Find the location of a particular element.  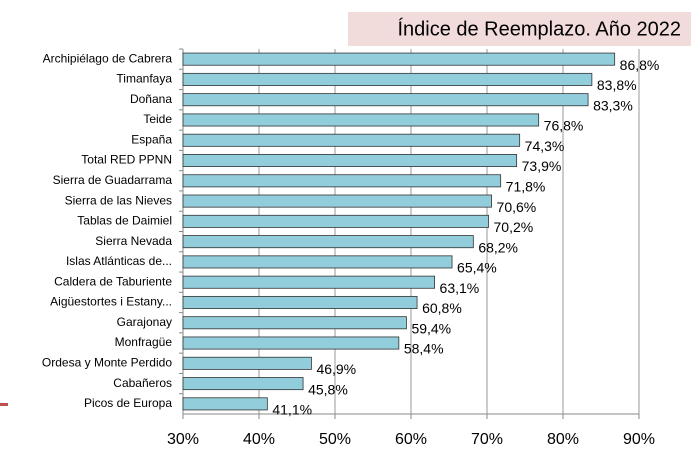

y-tick-label: Sierra Nevada is located at coordinates (133, 241).